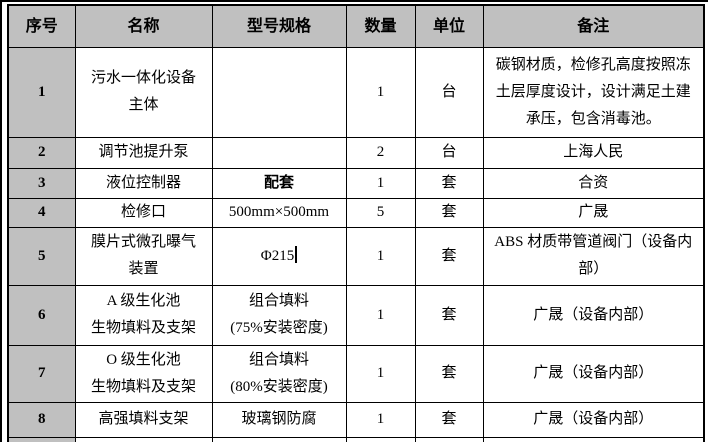 The image size is (711, 442). What do you see at coordinates (143, 256) in the screenshot?
I see `cell-r5-name: 膜片式微孔曝气 装置` at bounding box center [143, 256].